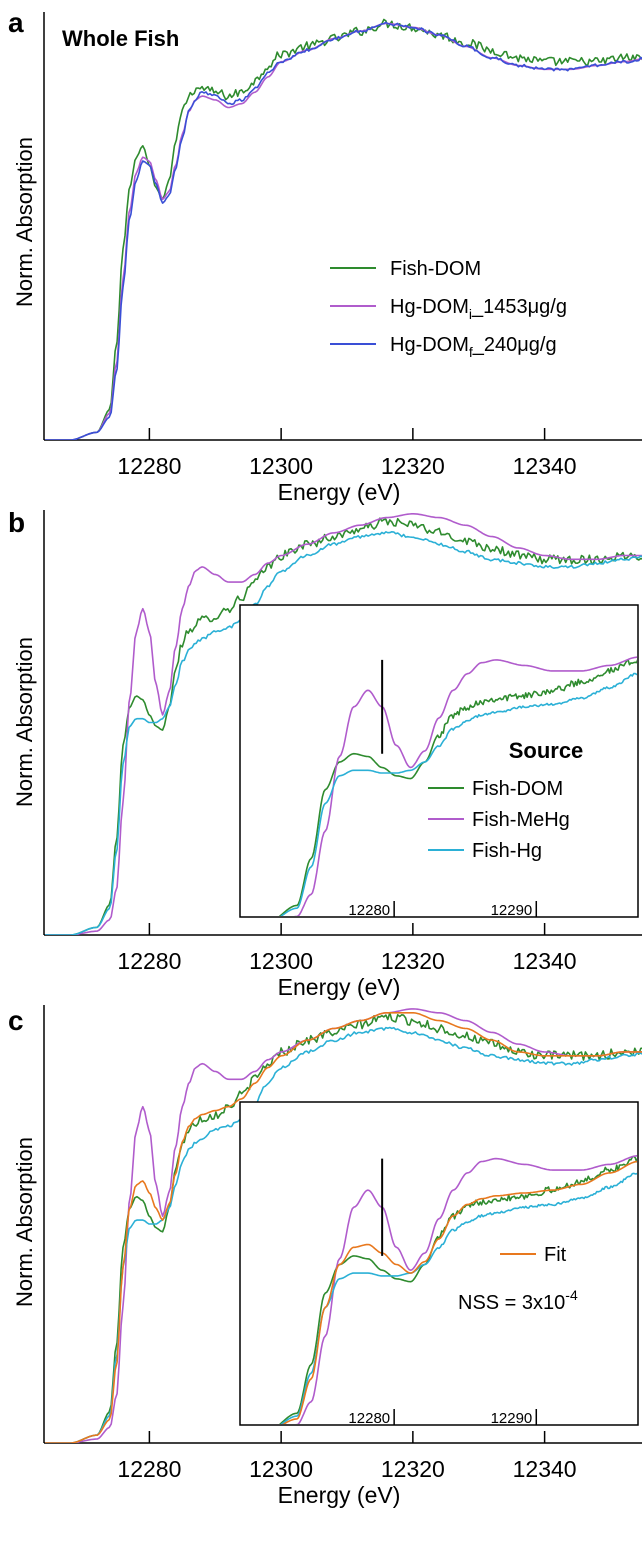  What do you see at coordinates (16, 1020) in the screenshot?
I see `panel-label: c` at bounding box center [16, 1020].